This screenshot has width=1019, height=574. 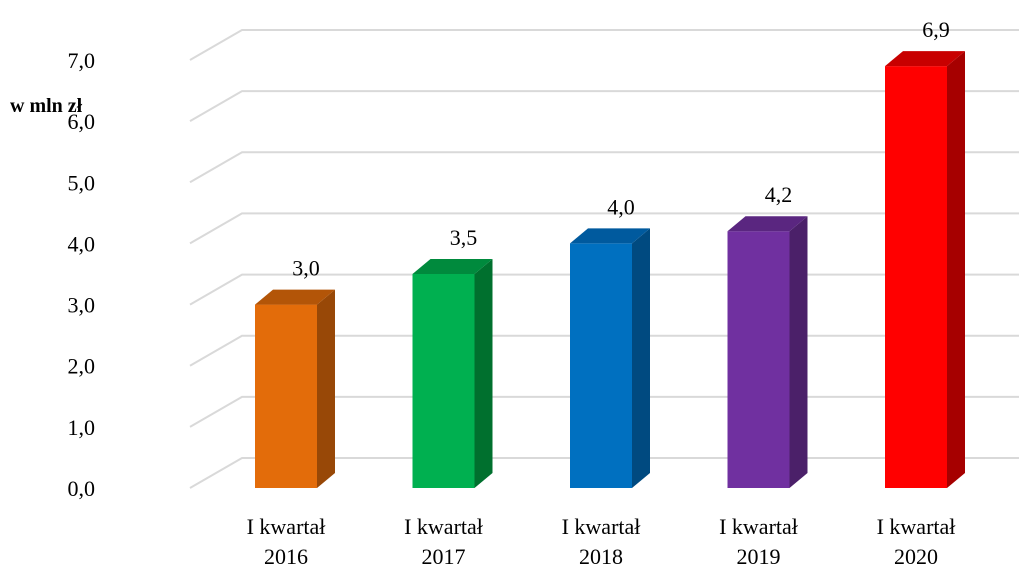 What do you see at coordinates (82, 427) in the screenshot?
I see `y-tick-label: 1,0` at bounding box center [82, 427].